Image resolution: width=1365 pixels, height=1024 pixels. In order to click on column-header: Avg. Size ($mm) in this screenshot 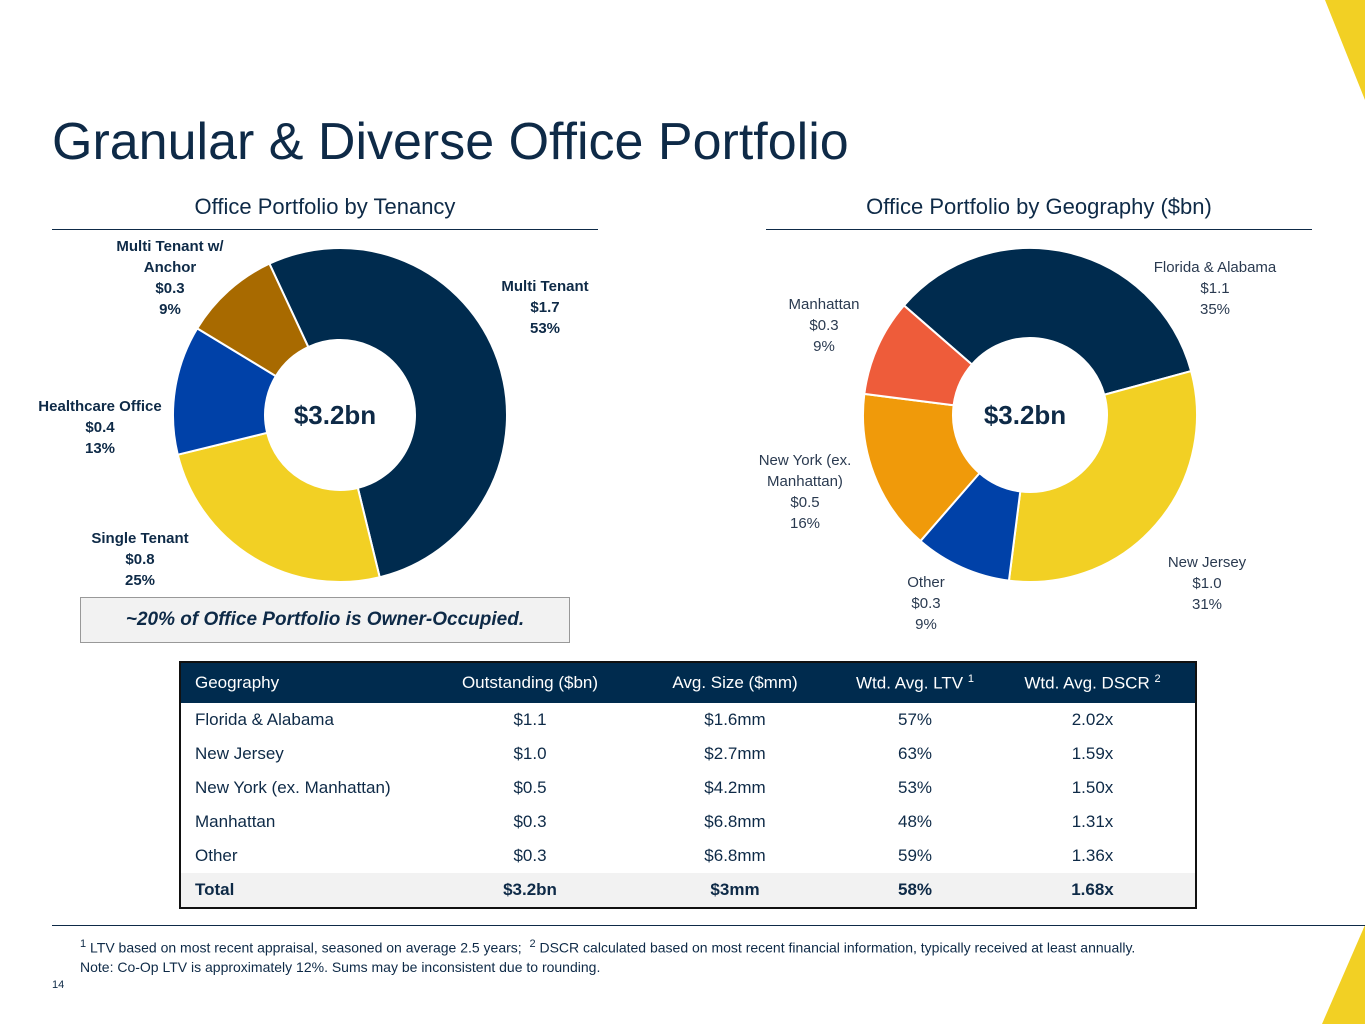, I will do `click(735, 682)`.